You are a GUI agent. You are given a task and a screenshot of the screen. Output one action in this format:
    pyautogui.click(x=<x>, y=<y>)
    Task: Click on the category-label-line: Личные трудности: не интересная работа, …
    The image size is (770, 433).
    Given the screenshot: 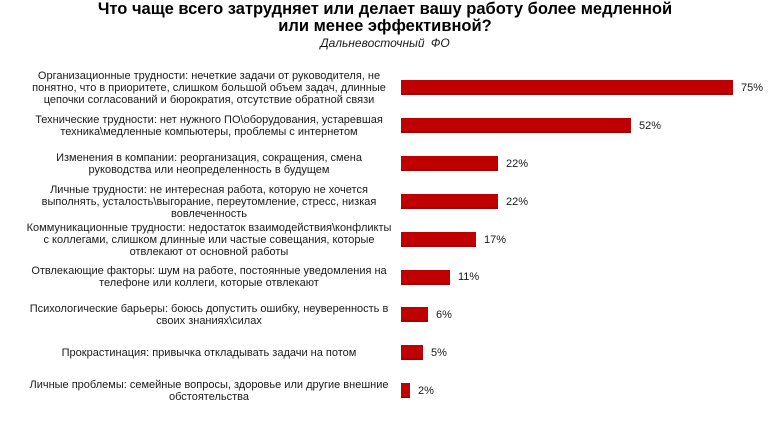 What is the action you would take?
    pyautogui.click(x=209, y=189)
    